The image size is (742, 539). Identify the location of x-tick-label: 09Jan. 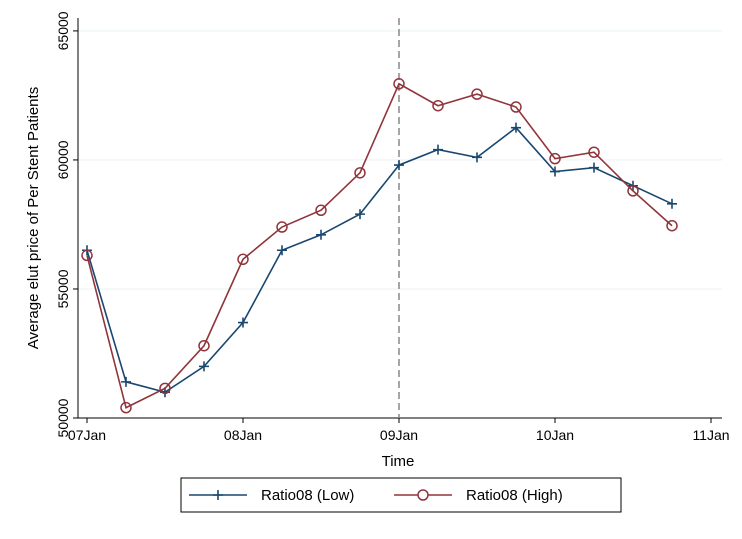
(399, 435).